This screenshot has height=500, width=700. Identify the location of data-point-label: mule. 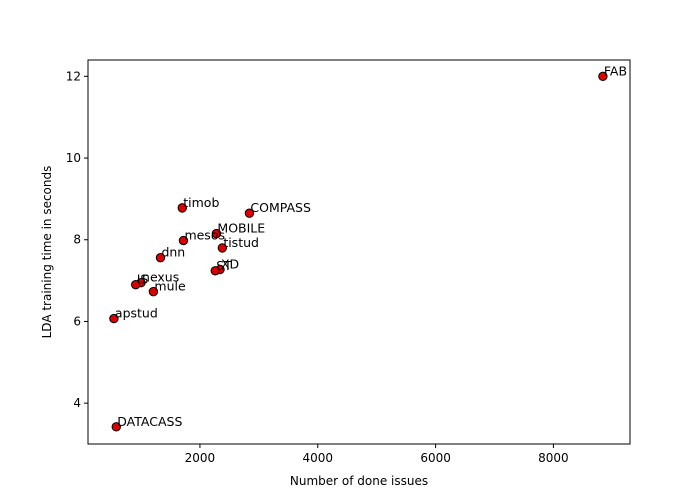
(170, 286).